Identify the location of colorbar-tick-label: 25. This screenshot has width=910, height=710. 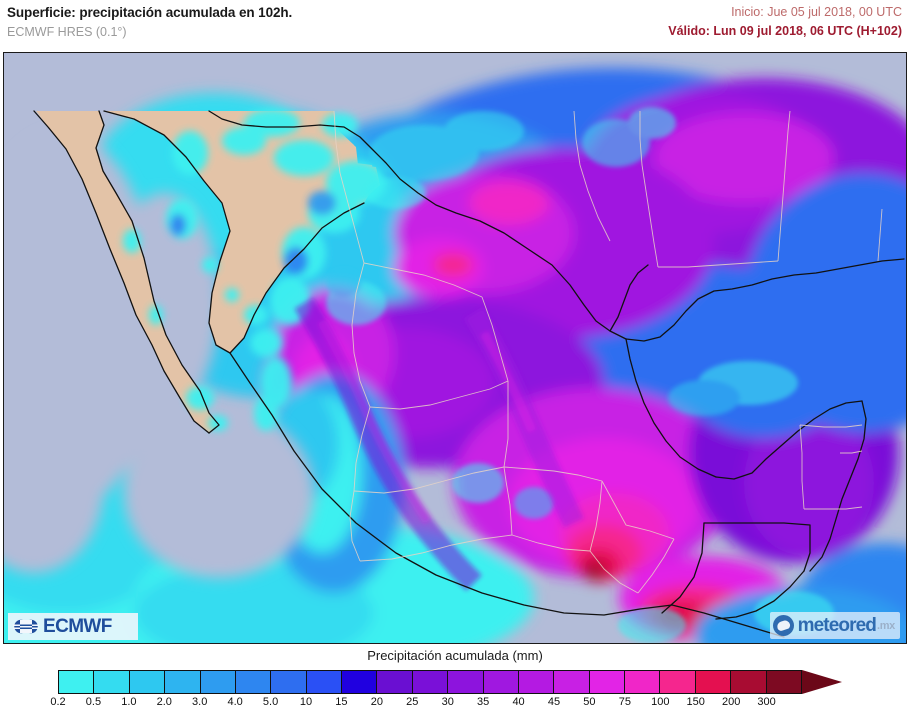
(412, 702).